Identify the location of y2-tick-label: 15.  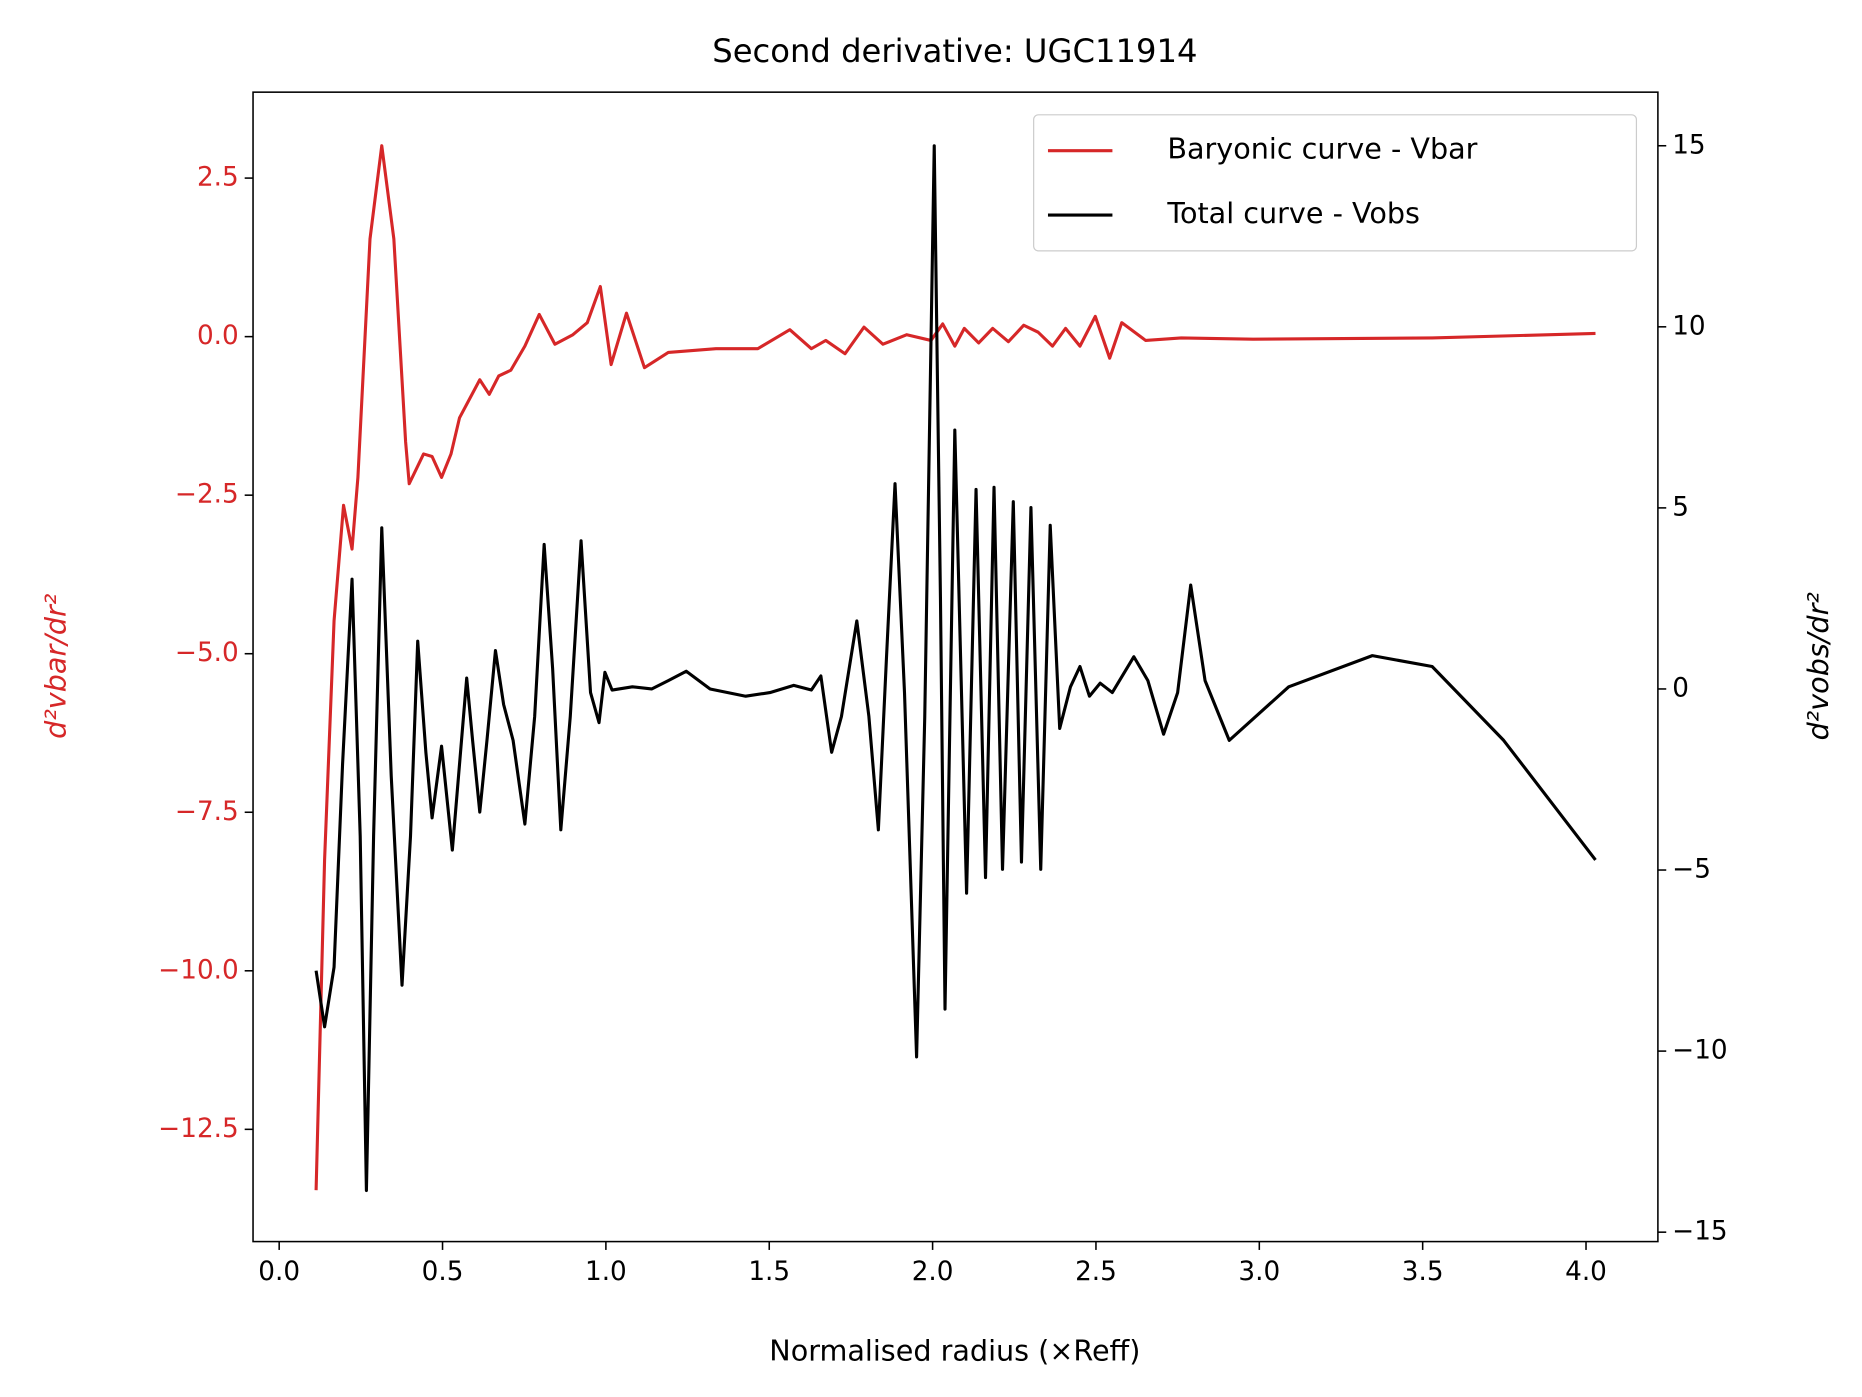
(1688, 145).